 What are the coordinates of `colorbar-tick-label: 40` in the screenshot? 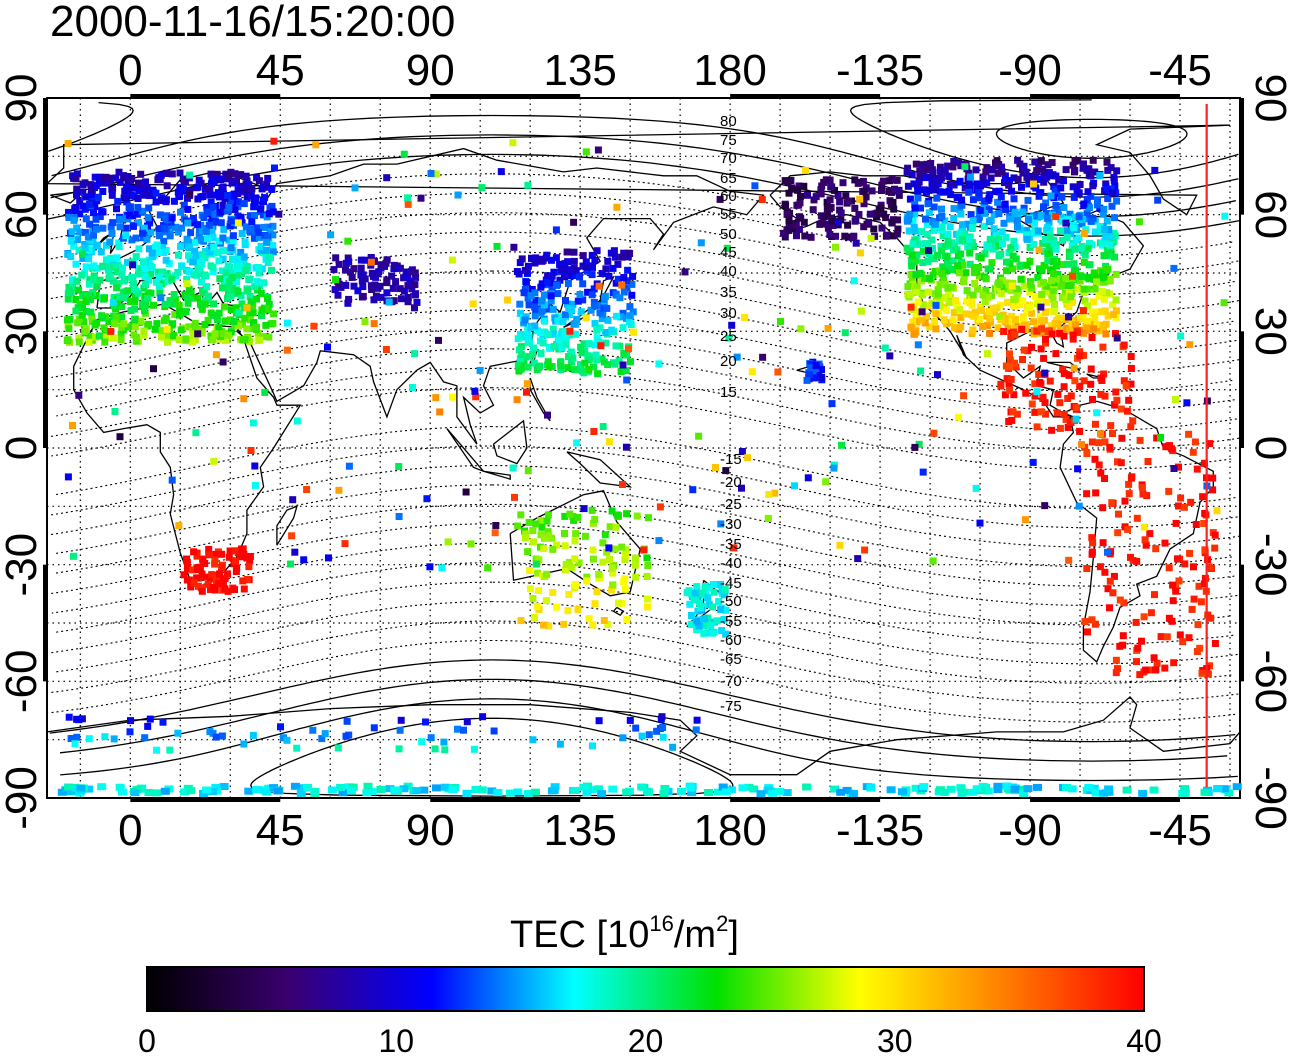 It's located at (1144, 1040).